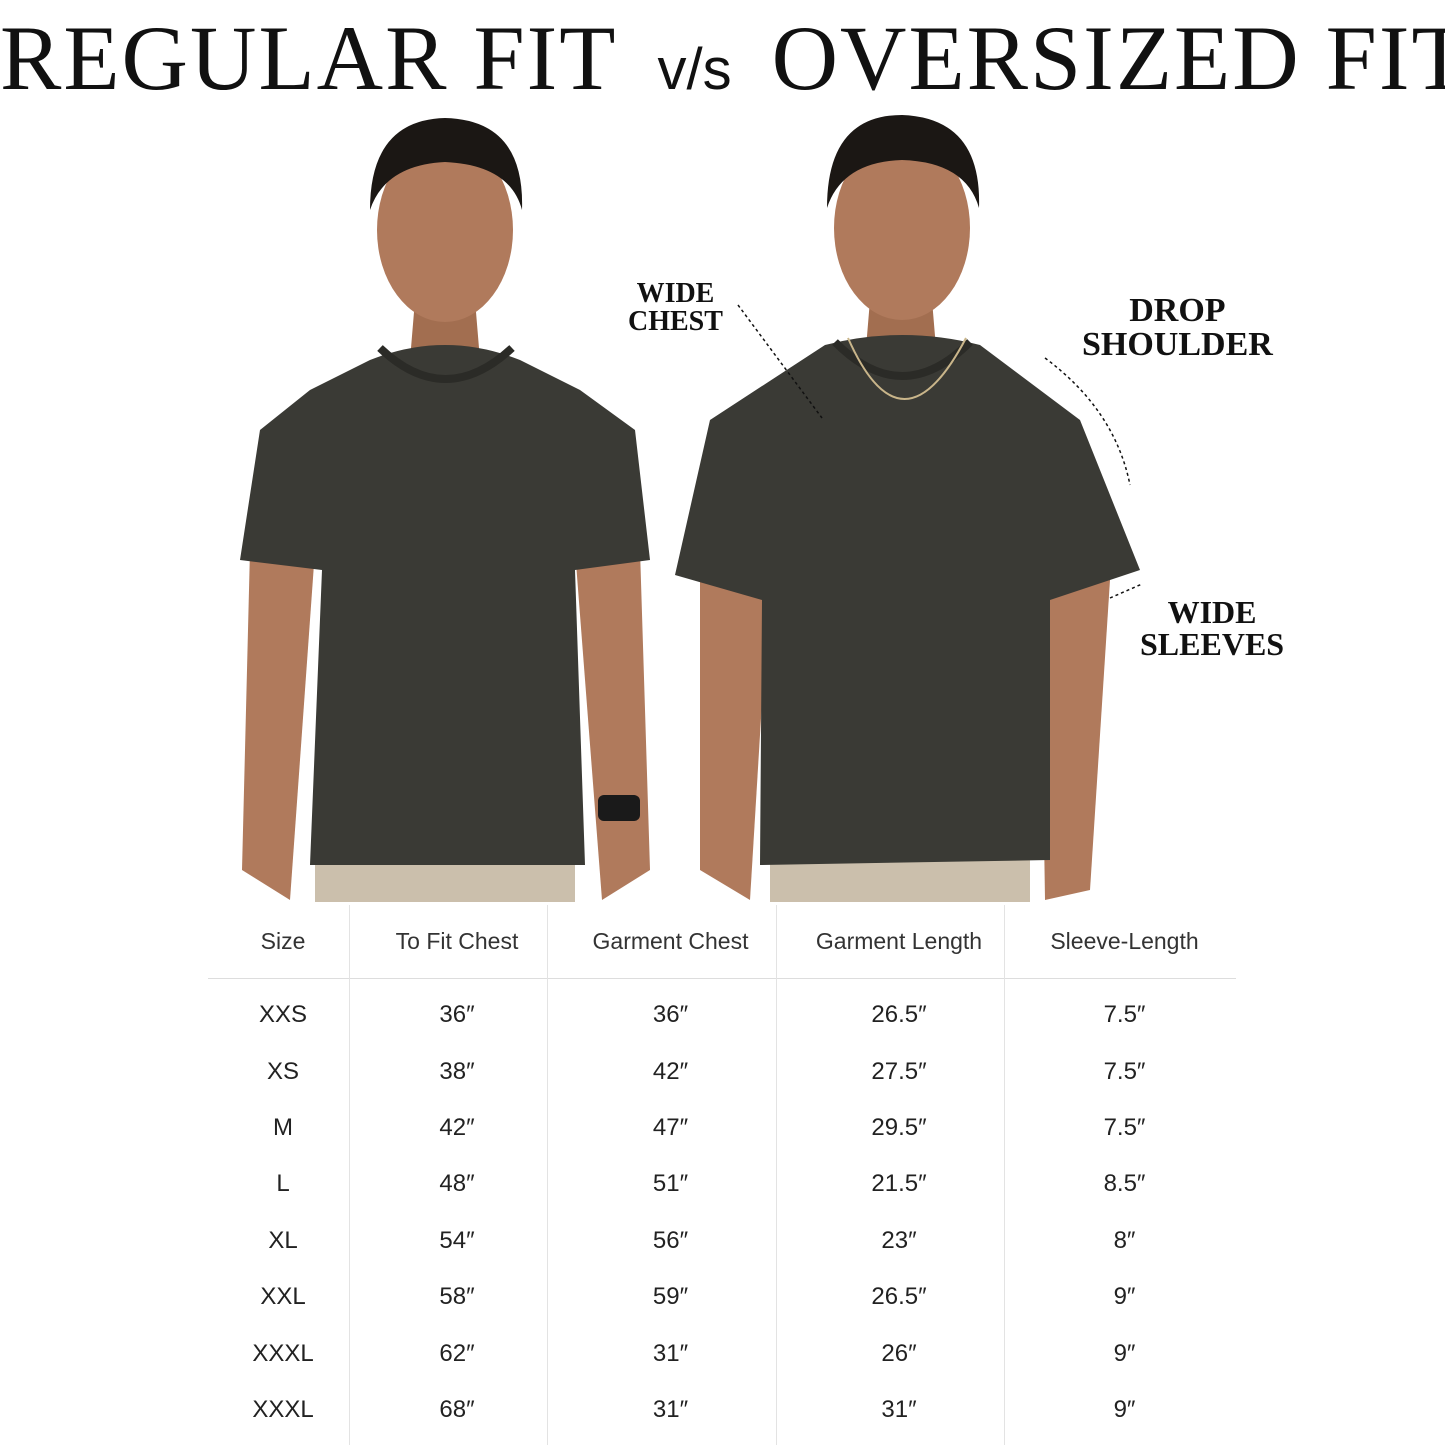 The image size is (1445, 1445). I want to click on table-cell: 56″, so click(670, 1240).